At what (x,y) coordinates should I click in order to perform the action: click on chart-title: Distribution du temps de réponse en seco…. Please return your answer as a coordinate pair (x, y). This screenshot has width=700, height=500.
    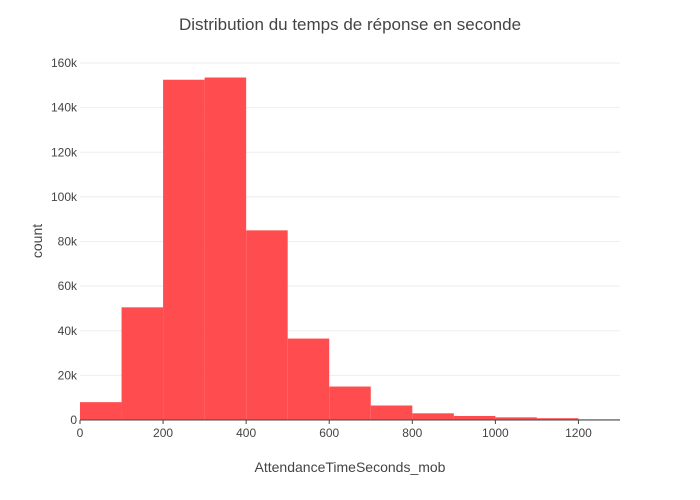
    Looking at the image, I should click on (350, 24).